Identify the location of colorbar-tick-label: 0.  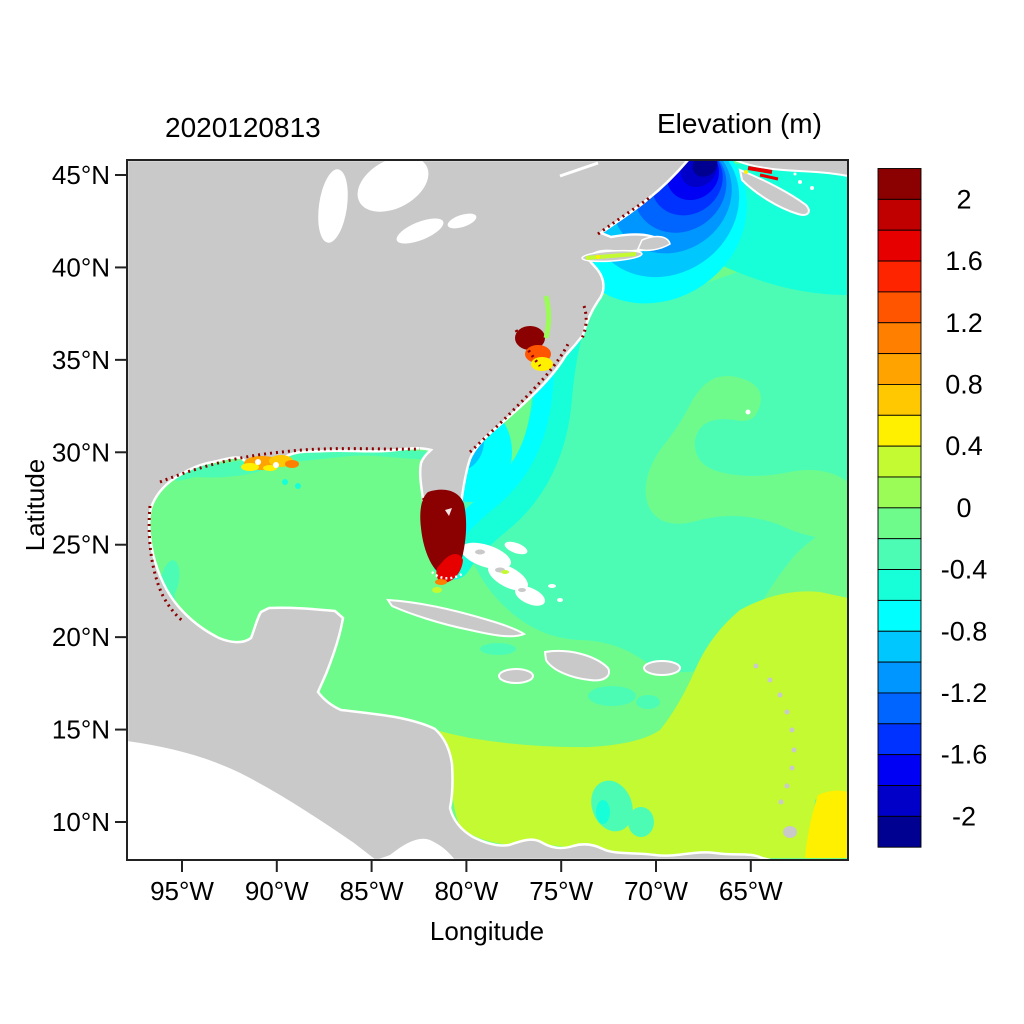
(963, 508).